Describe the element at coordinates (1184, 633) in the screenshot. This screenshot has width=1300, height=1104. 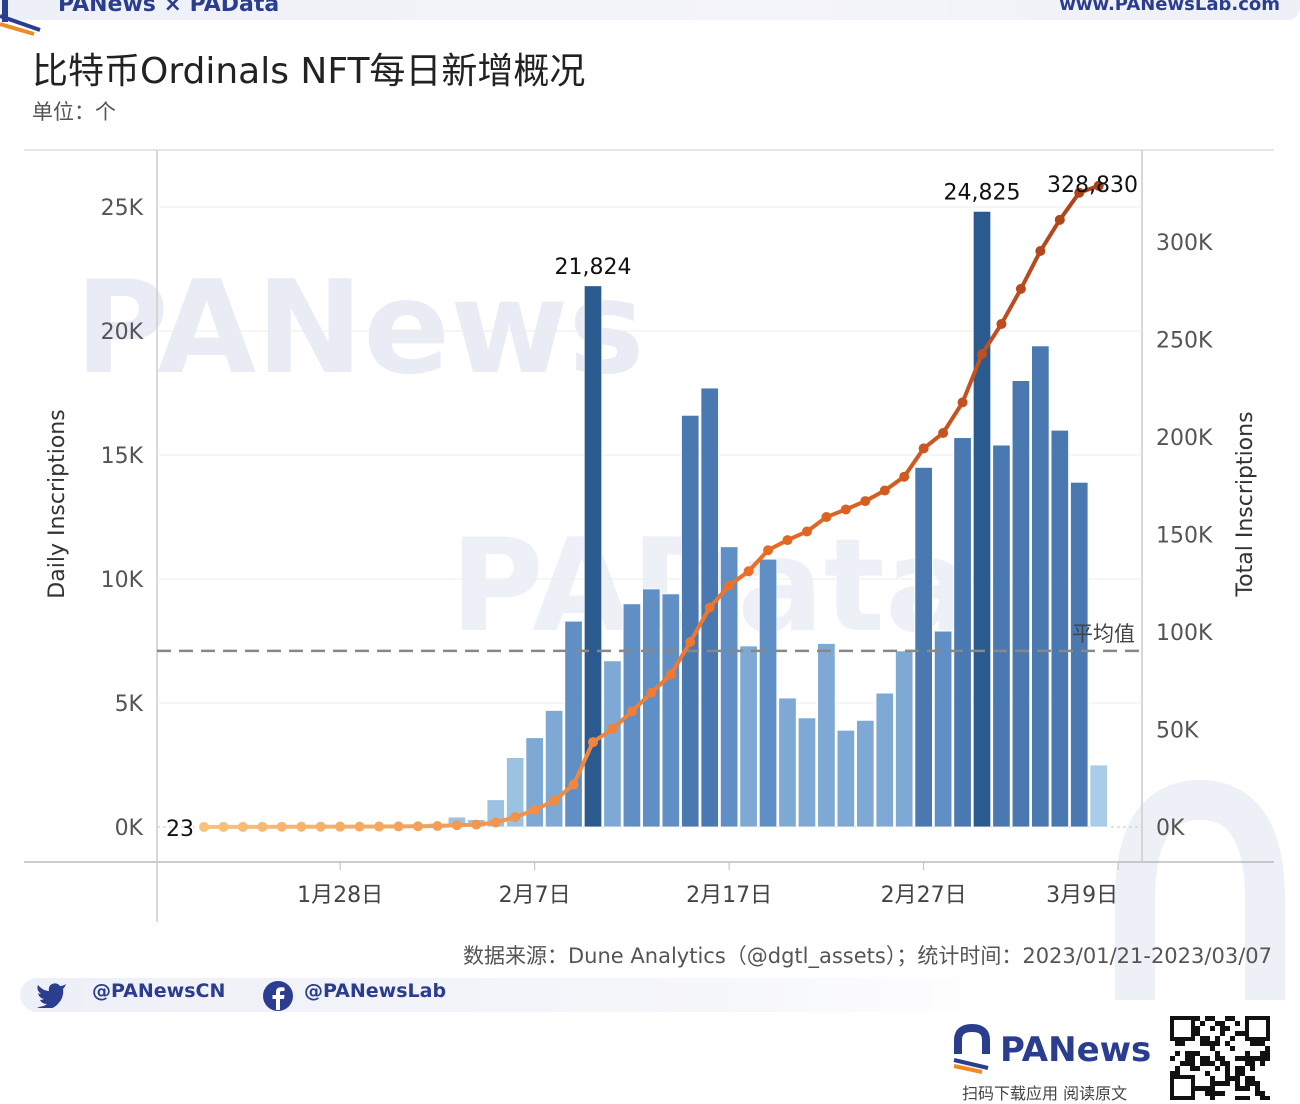
I see `y2-tick-label: 100K` at that location.